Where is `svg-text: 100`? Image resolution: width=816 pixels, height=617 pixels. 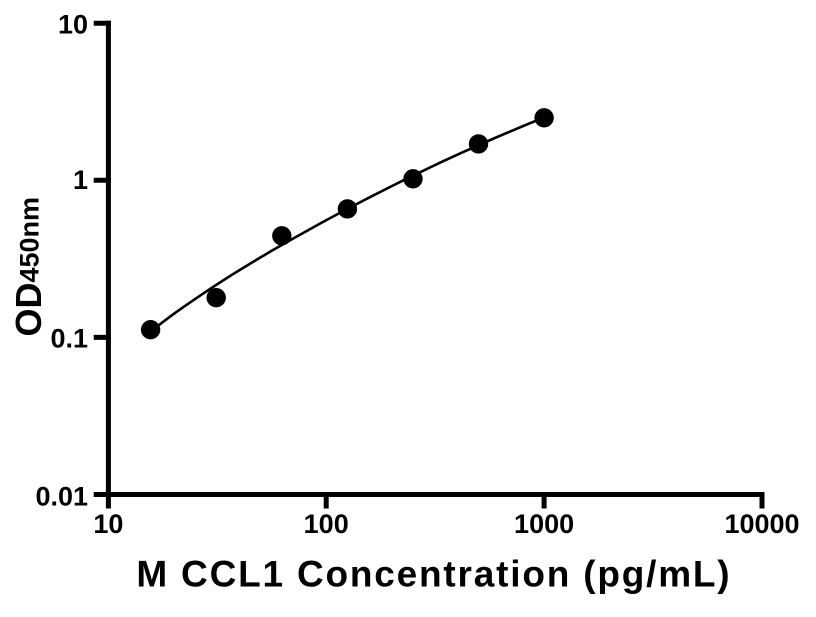
svg-text: 100 is located at coordinates (326, 524).